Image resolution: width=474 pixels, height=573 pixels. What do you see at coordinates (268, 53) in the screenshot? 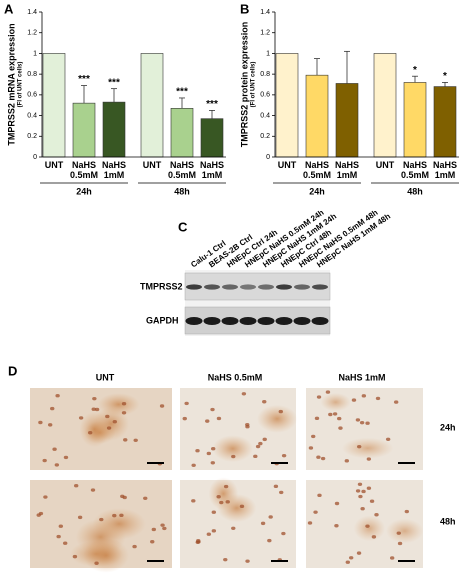
I see `y-tick-label: 1` at bounding box center [268, 53].